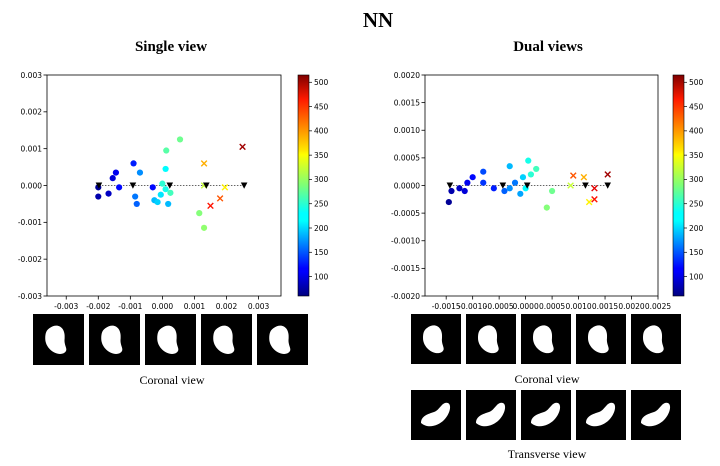  Describe the element at coordinates (32, 148) in the screenshot. I see `y-tick-label: 0.001` at that location.